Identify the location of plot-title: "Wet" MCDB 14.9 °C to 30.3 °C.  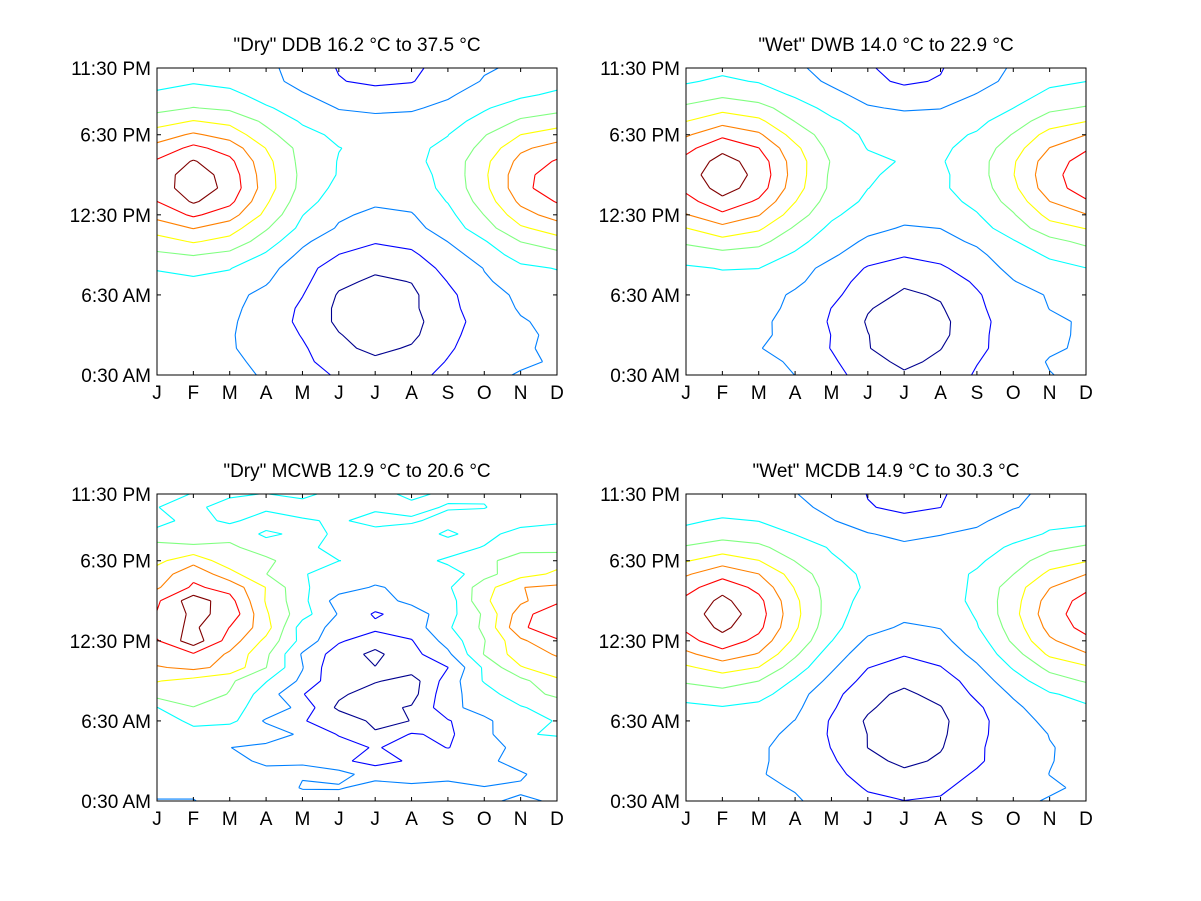
(886, 471).